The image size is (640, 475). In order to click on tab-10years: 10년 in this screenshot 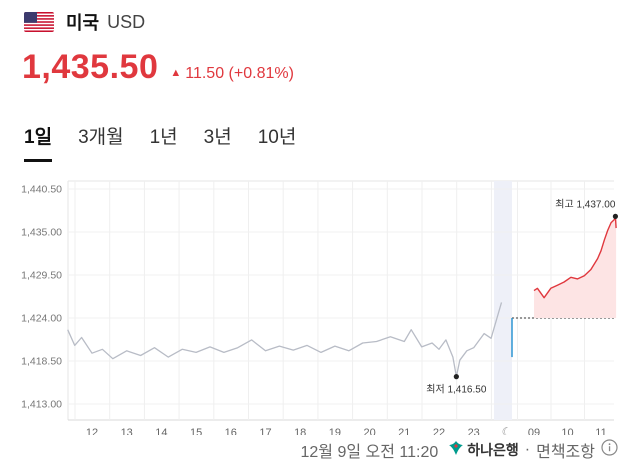, I will do `click(277, 137)`.